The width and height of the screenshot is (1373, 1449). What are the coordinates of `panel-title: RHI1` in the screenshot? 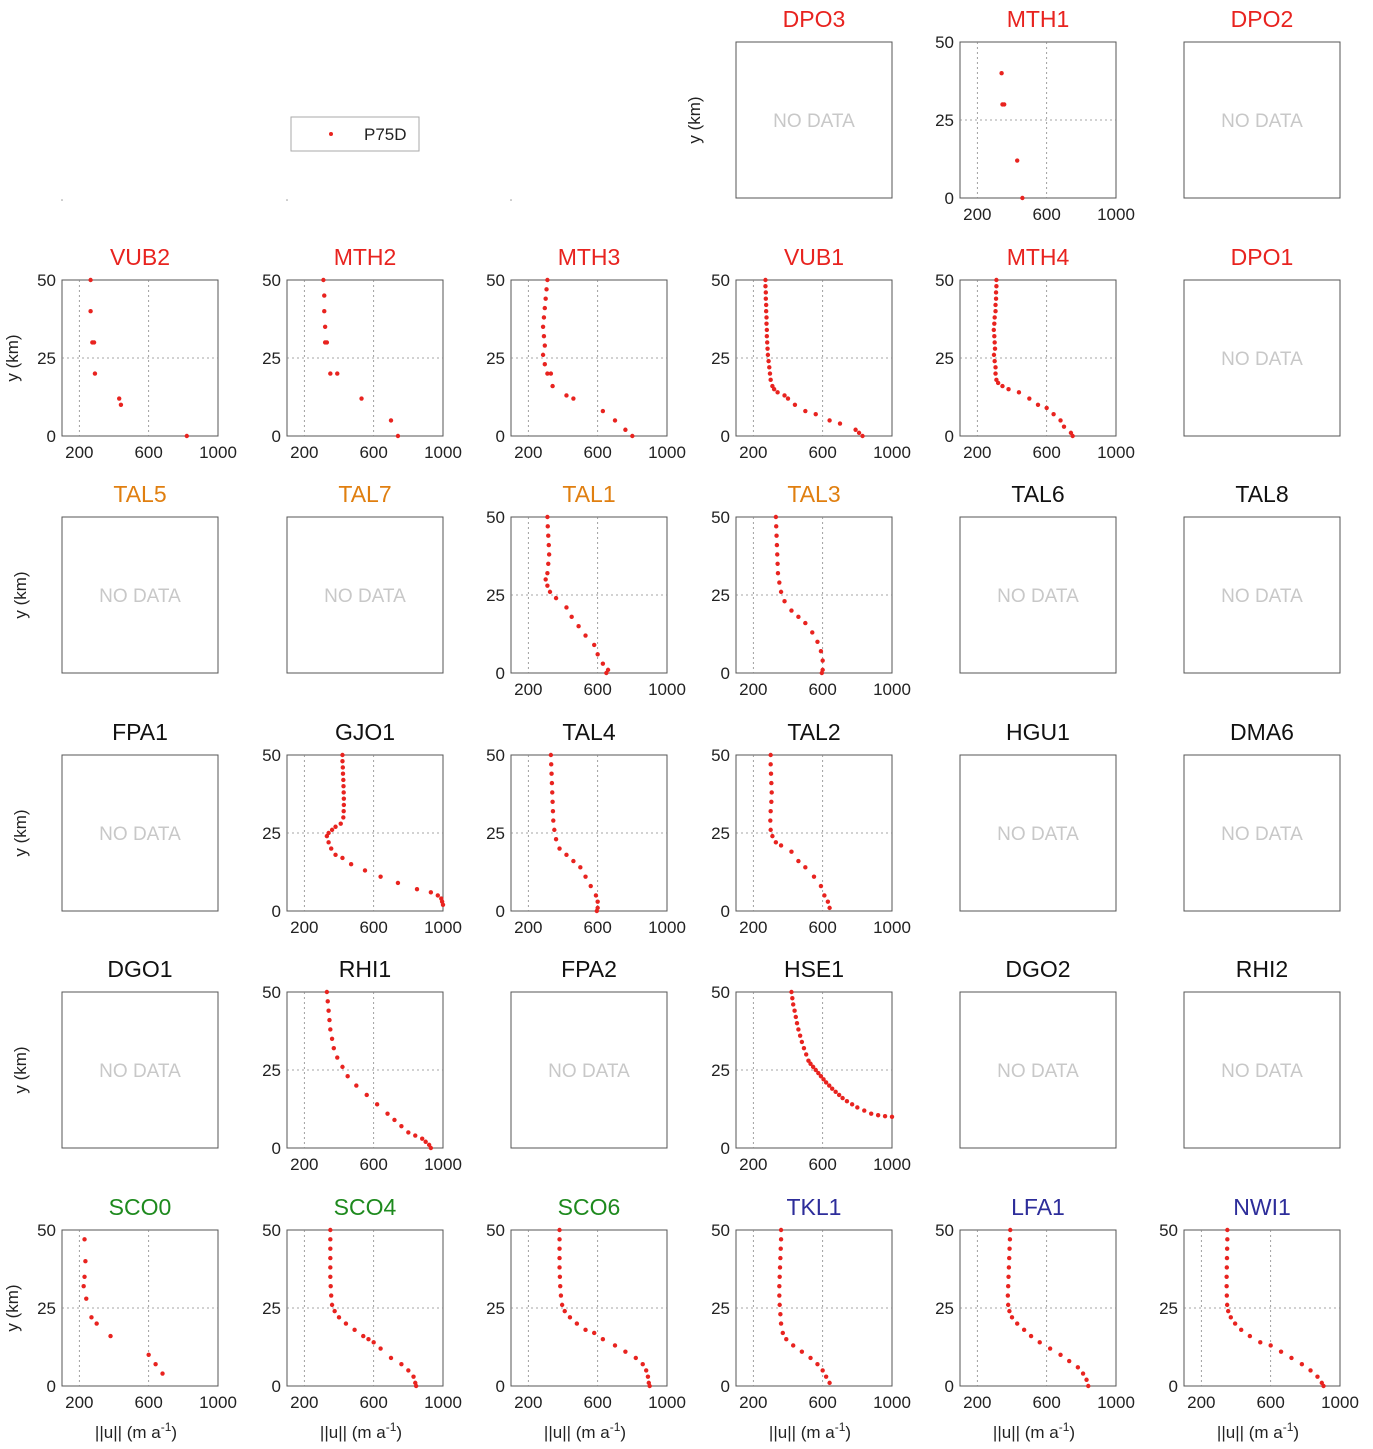 It's located at (365, 969).